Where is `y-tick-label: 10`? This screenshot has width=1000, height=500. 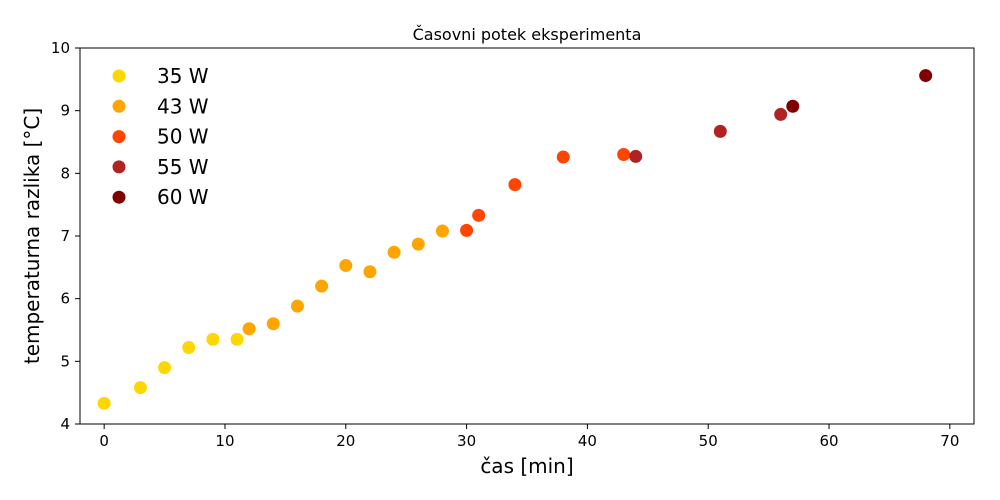
y-tick-label: 10 is located at coordinates (60, 48).